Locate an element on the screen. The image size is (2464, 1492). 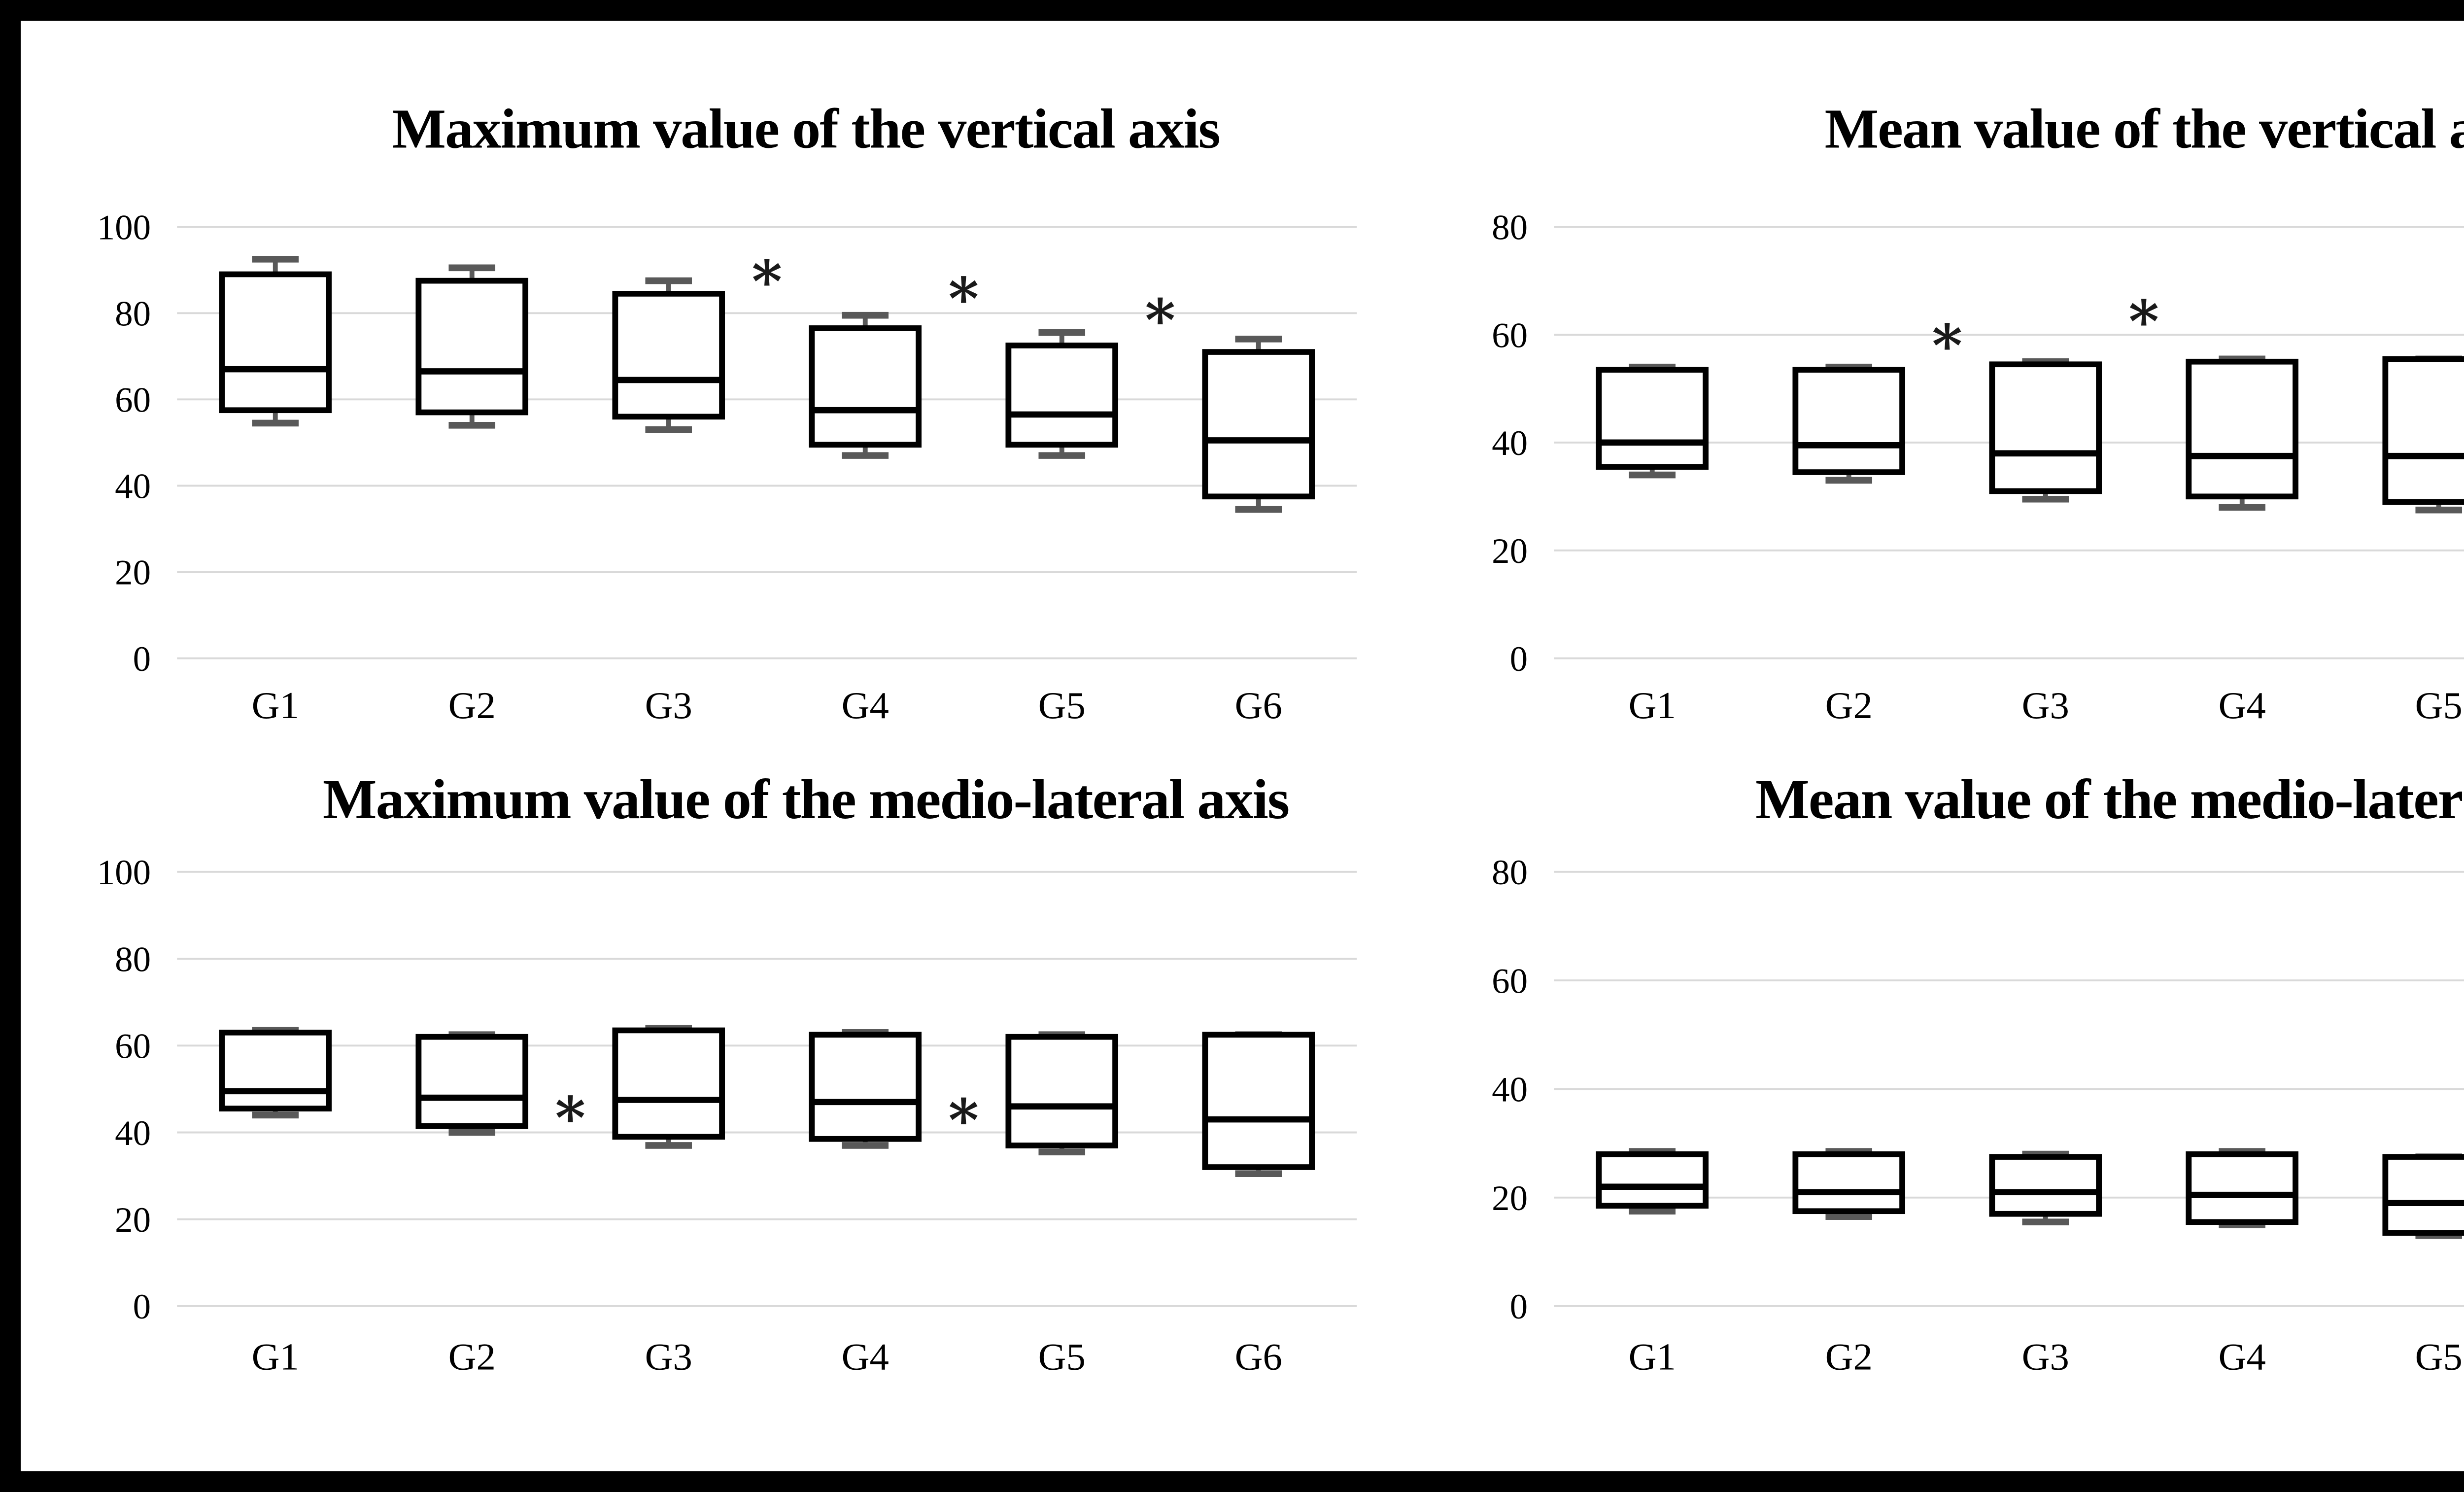
box-mean-vertical-G5 is located at coordinates (2423, 435).